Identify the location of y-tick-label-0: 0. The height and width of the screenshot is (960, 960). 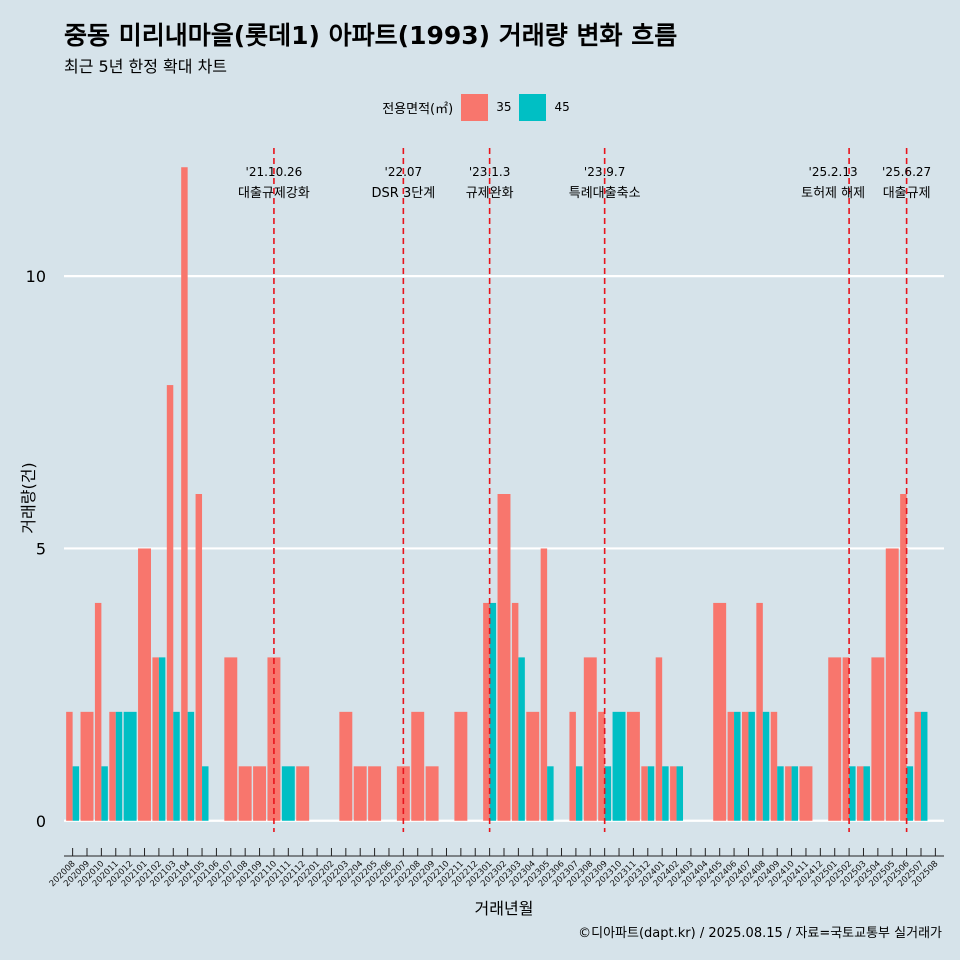
(41, 821).